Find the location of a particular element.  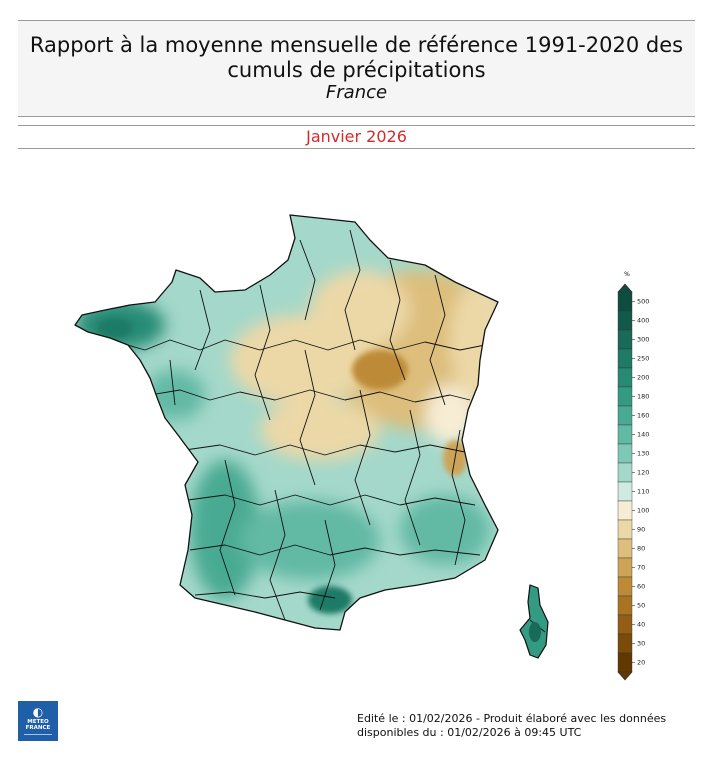

legend-bottom-arrow is located at coordinates (625, 676).